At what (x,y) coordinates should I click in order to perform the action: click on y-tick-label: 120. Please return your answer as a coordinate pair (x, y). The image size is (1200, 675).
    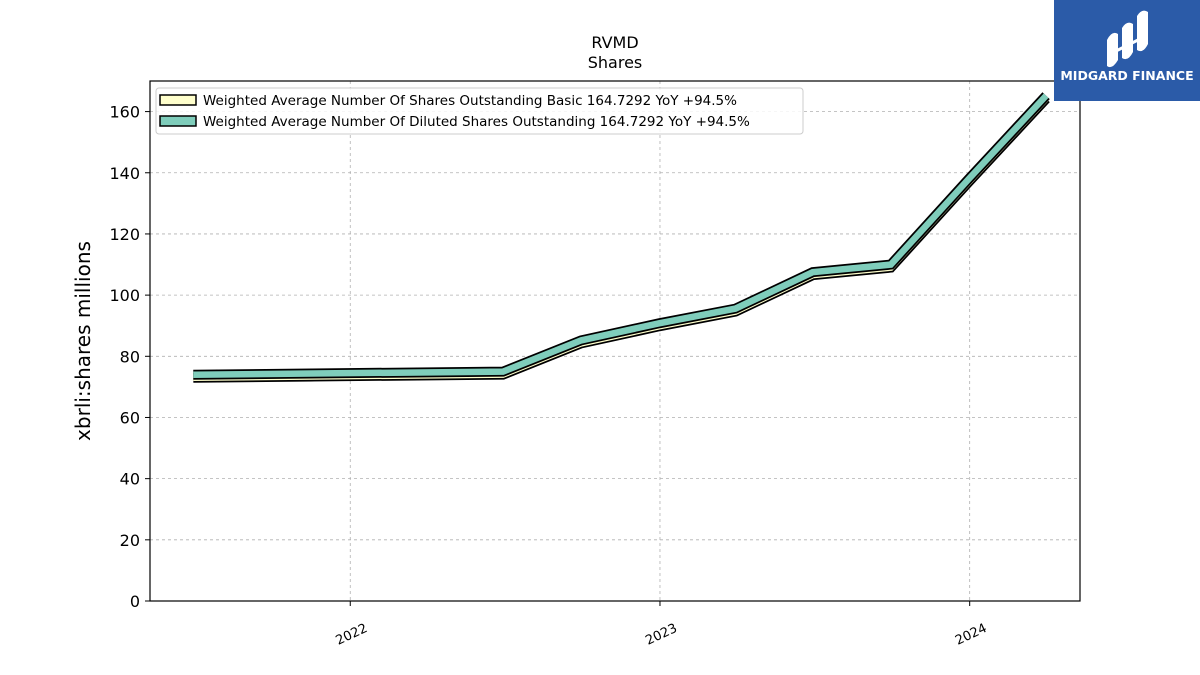
    Looking at the image, I should click on (124, 234).